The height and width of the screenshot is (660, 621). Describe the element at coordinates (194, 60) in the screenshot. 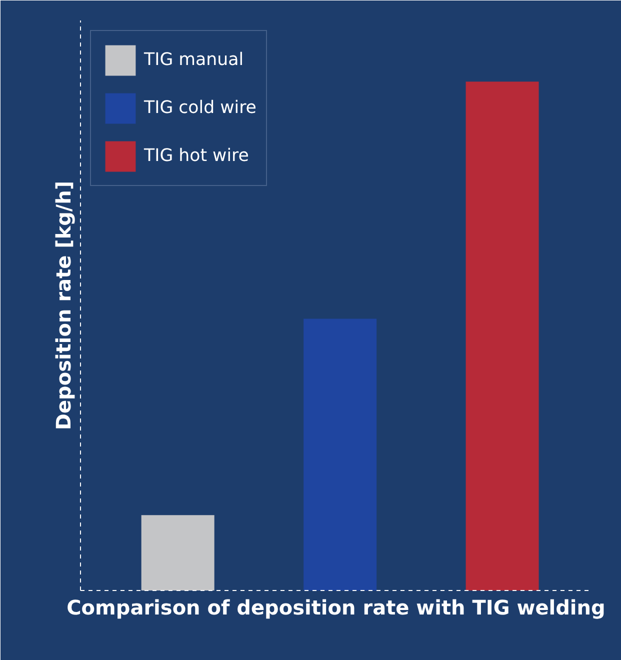

I see `legend-label: TIG manual` at that location.